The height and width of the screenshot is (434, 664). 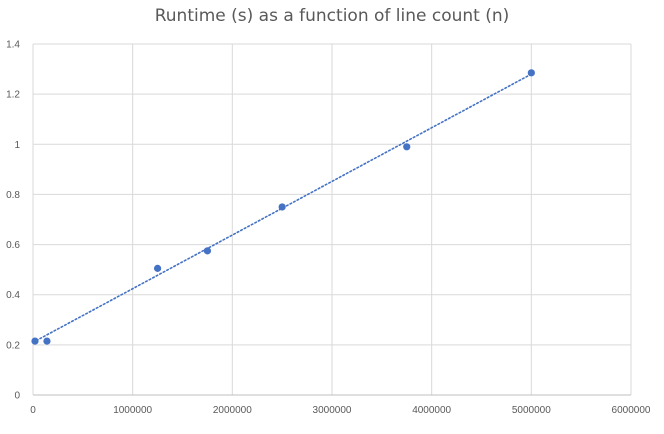 What do you see at coordinates (13, 45) in the screenshot?
I see `y-tick-label: 1.4` at bounding box center [13, 45].